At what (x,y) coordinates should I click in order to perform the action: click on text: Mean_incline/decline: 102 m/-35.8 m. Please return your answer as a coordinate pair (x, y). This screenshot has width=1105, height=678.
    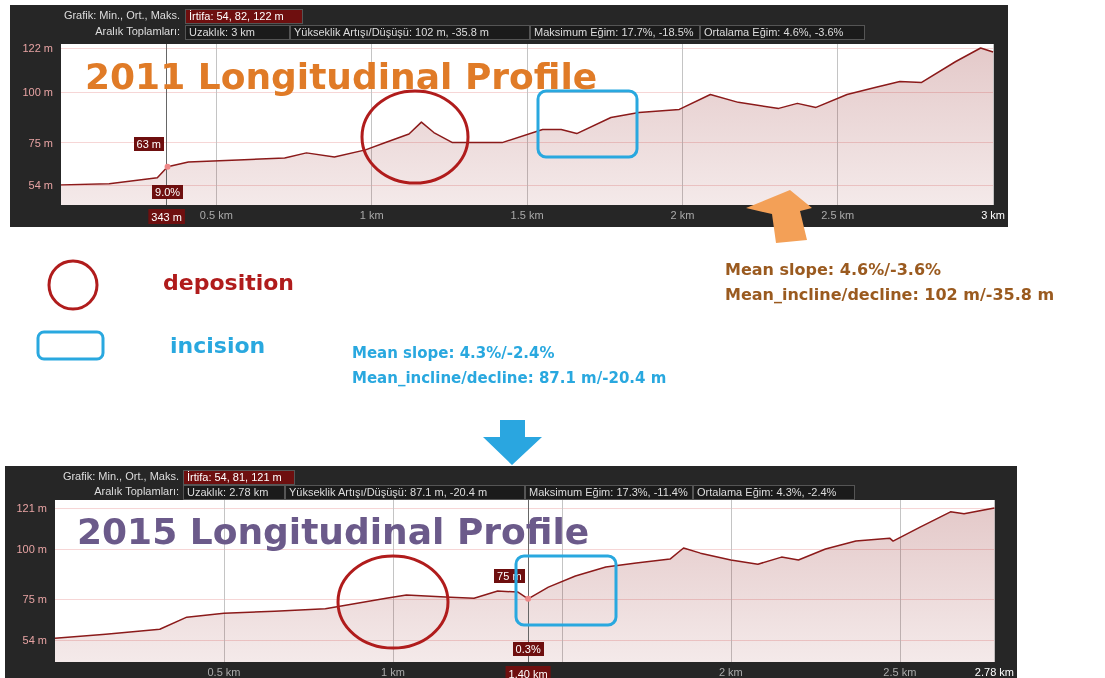
    Looking at the image, I should click on (890, 294).